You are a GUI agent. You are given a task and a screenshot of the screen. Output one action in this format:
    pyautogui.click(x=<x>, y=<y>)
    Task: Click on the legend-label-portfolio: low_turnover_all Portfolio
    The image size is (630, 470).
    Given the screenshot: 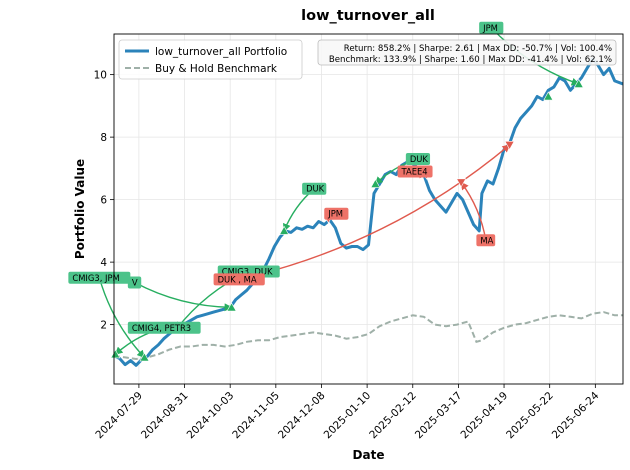 What is the action you would take?
    pyautogui.click(x=221, y=52)
    